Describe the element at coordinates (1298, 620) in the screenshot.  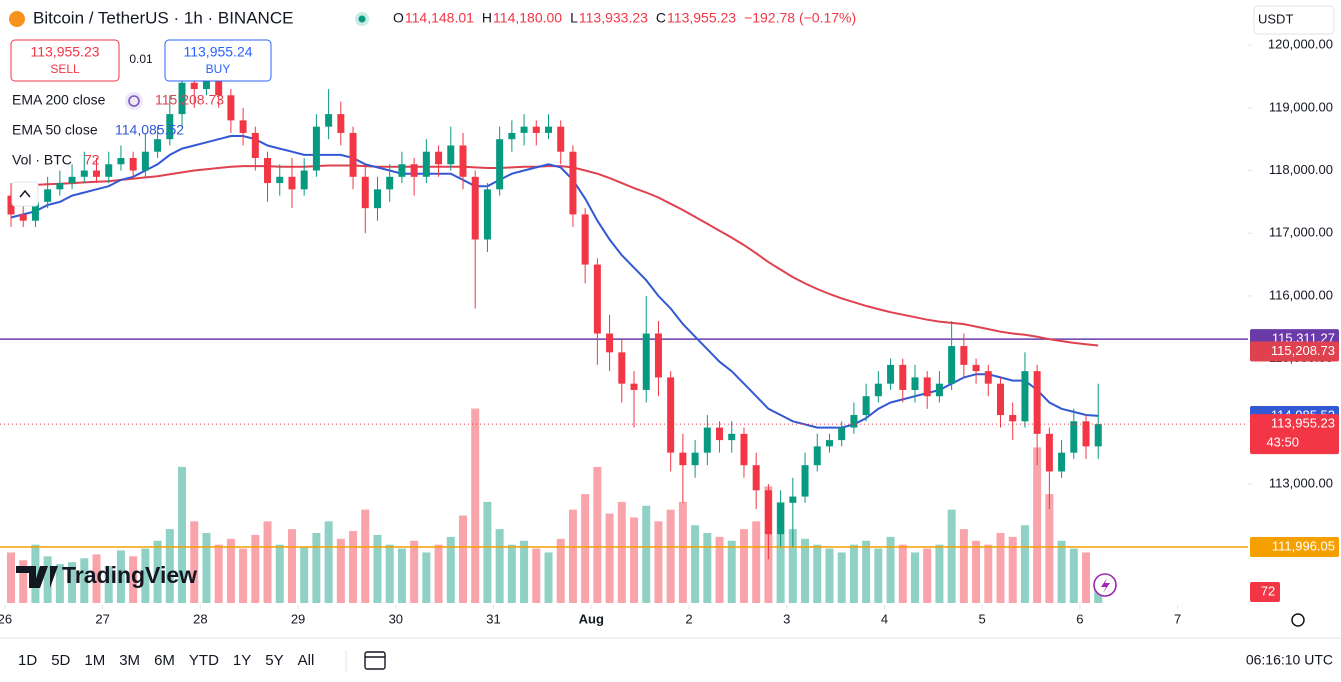
I see `settings-icon` at that location.